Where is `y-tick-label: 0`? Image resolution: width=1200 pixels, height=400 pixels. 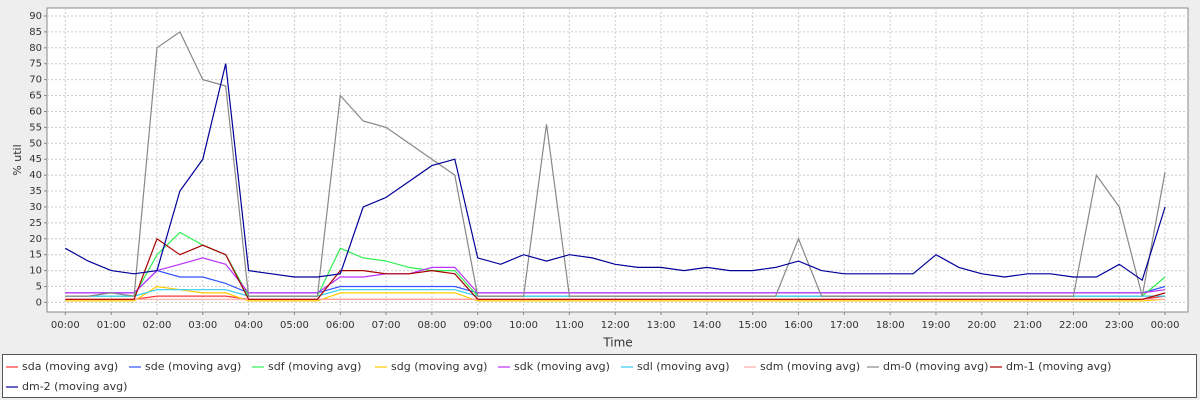 y-tick-label: 0 is located at coordinates (39, 302).